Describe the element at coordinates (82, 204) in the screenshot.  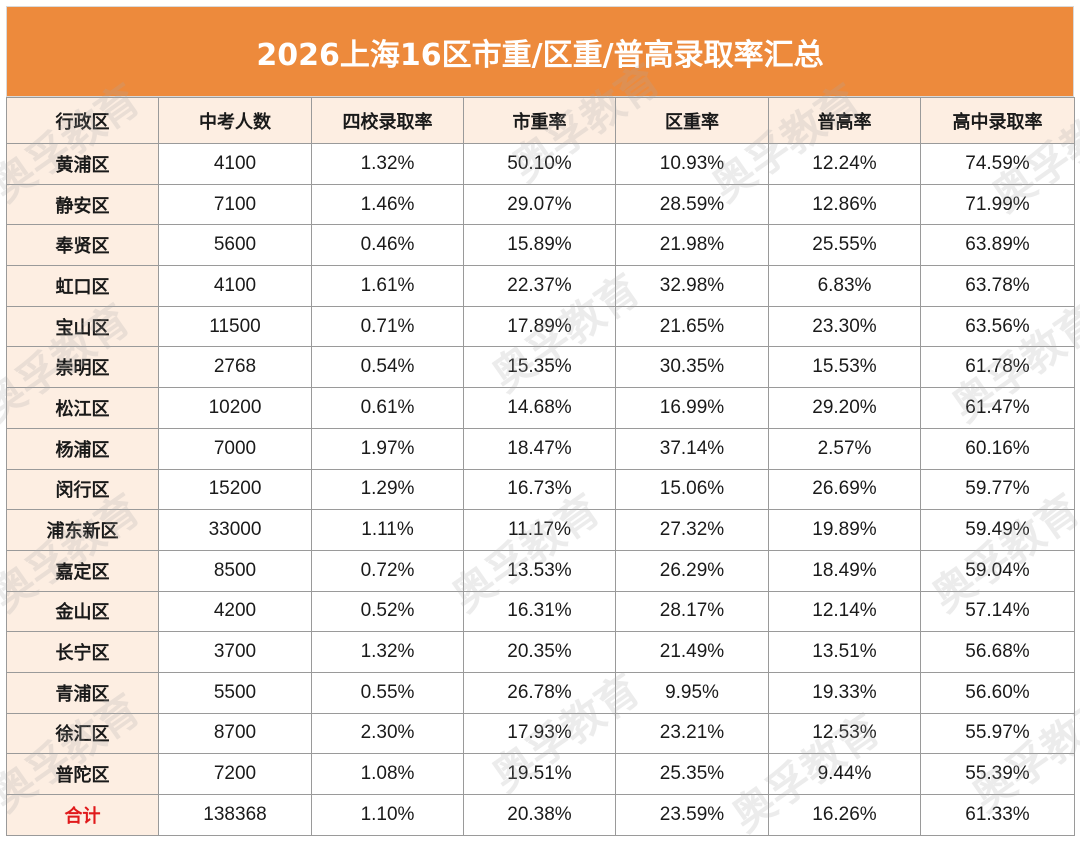
I see `cell-district: 静安区` at that location.